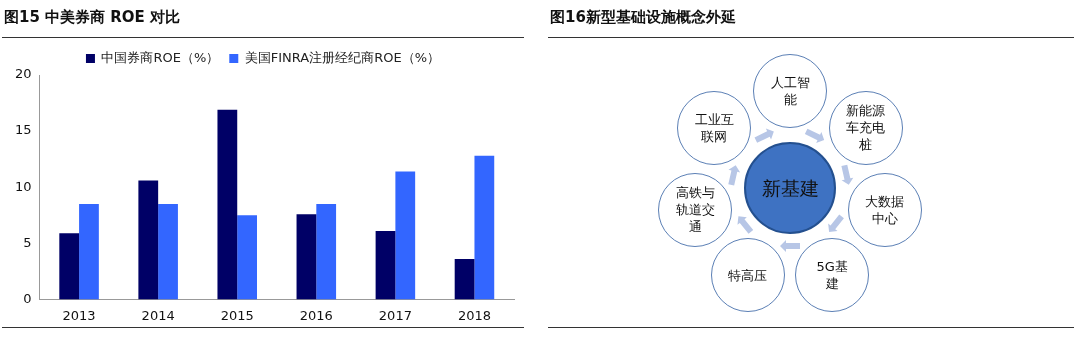  Describe the element at coordinates (316, 315) in the screenshot. I see `x-tick-label: 2016` at that location.